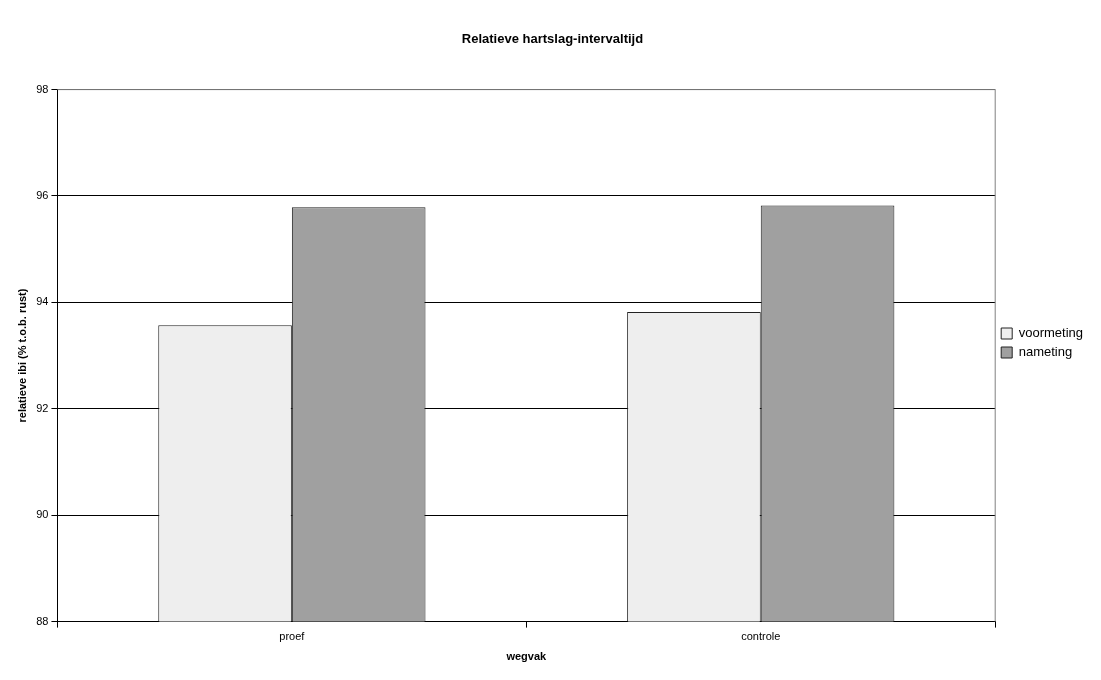 The height and width of the screenshot is (680, 1101). I want to click on chart-title: Relatieve hartslag-intervaltijd, so click(552, 39).